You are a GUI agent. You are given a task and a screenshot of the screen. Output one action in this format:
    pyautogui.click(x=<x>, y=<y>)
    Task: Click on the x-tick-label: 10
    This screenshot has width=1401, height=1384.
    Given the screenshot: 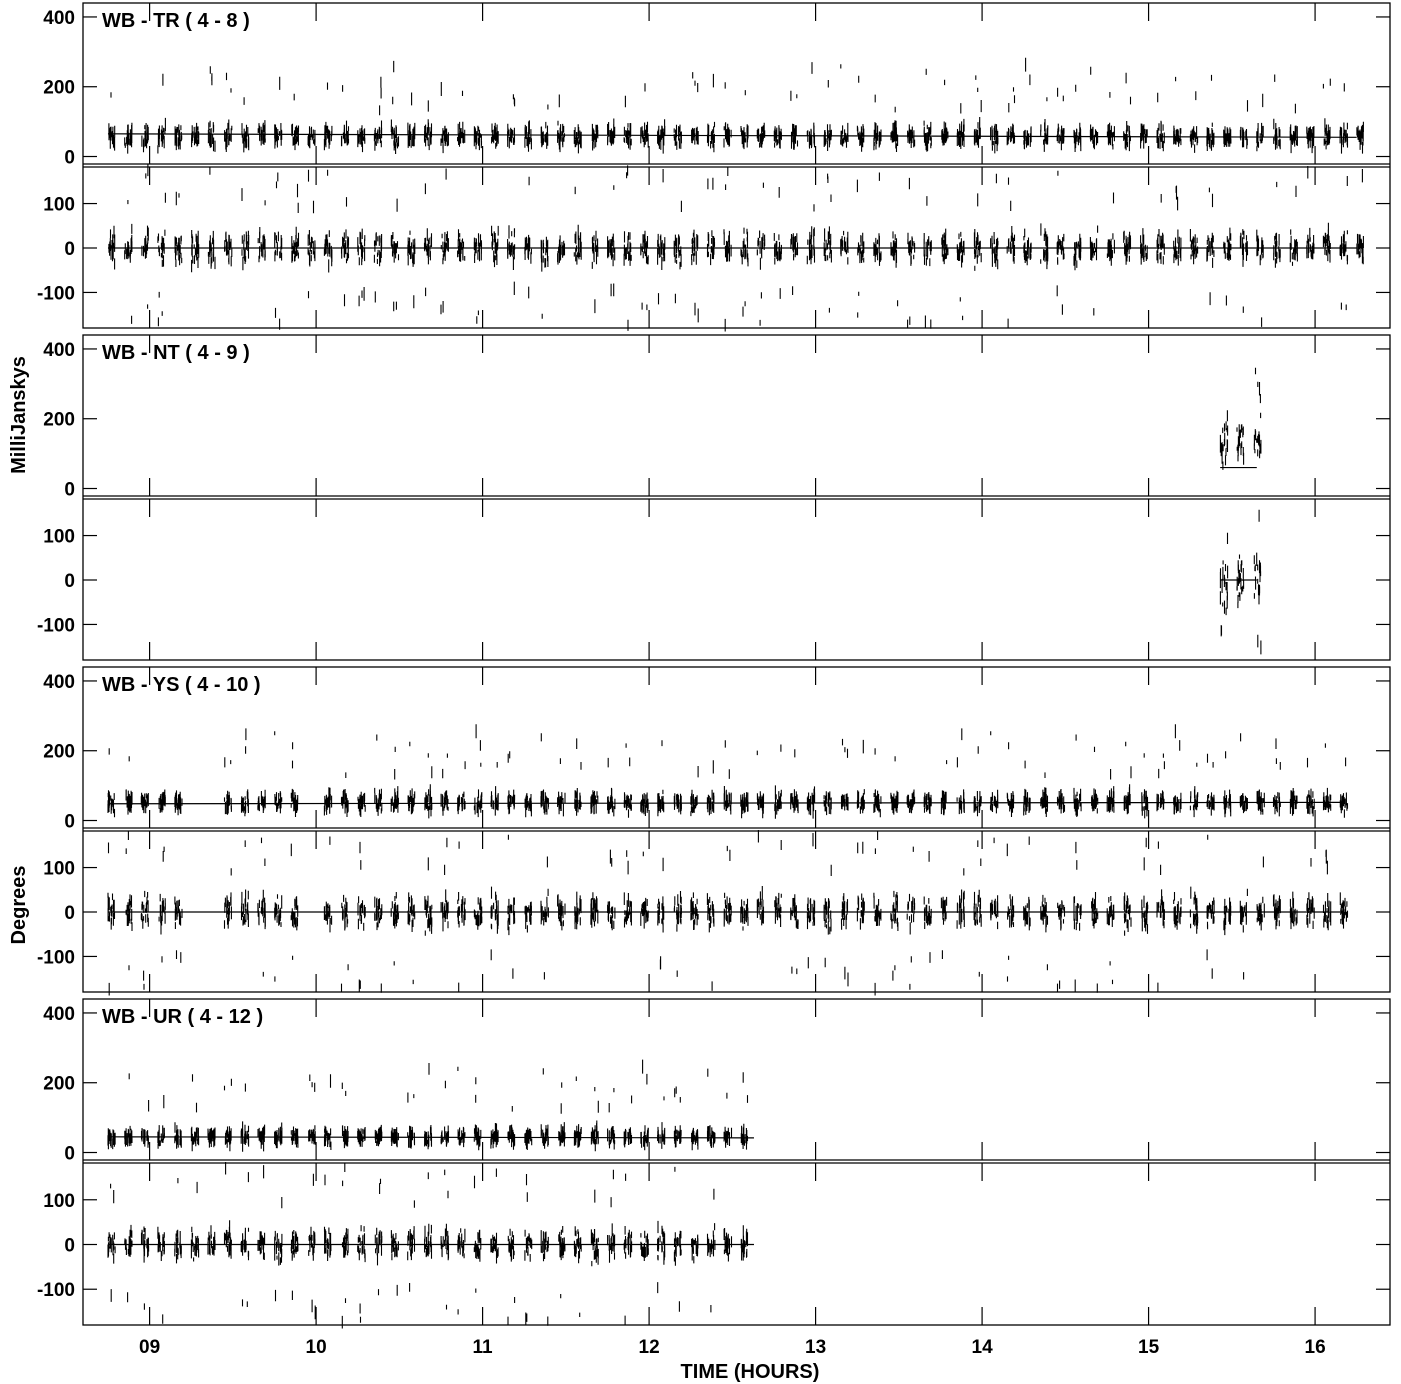 What is the action you would take?
    pyautogui.click(x=316, y=1347)
    